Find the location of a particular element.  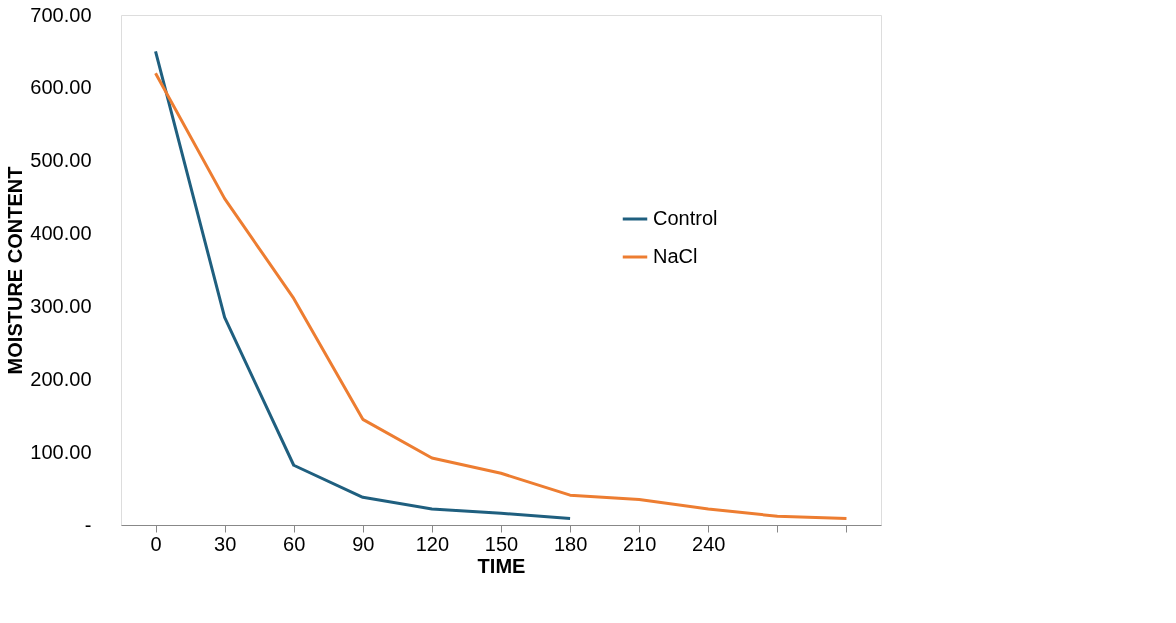

y-tick-label: - is located at coordinates (88, 524).